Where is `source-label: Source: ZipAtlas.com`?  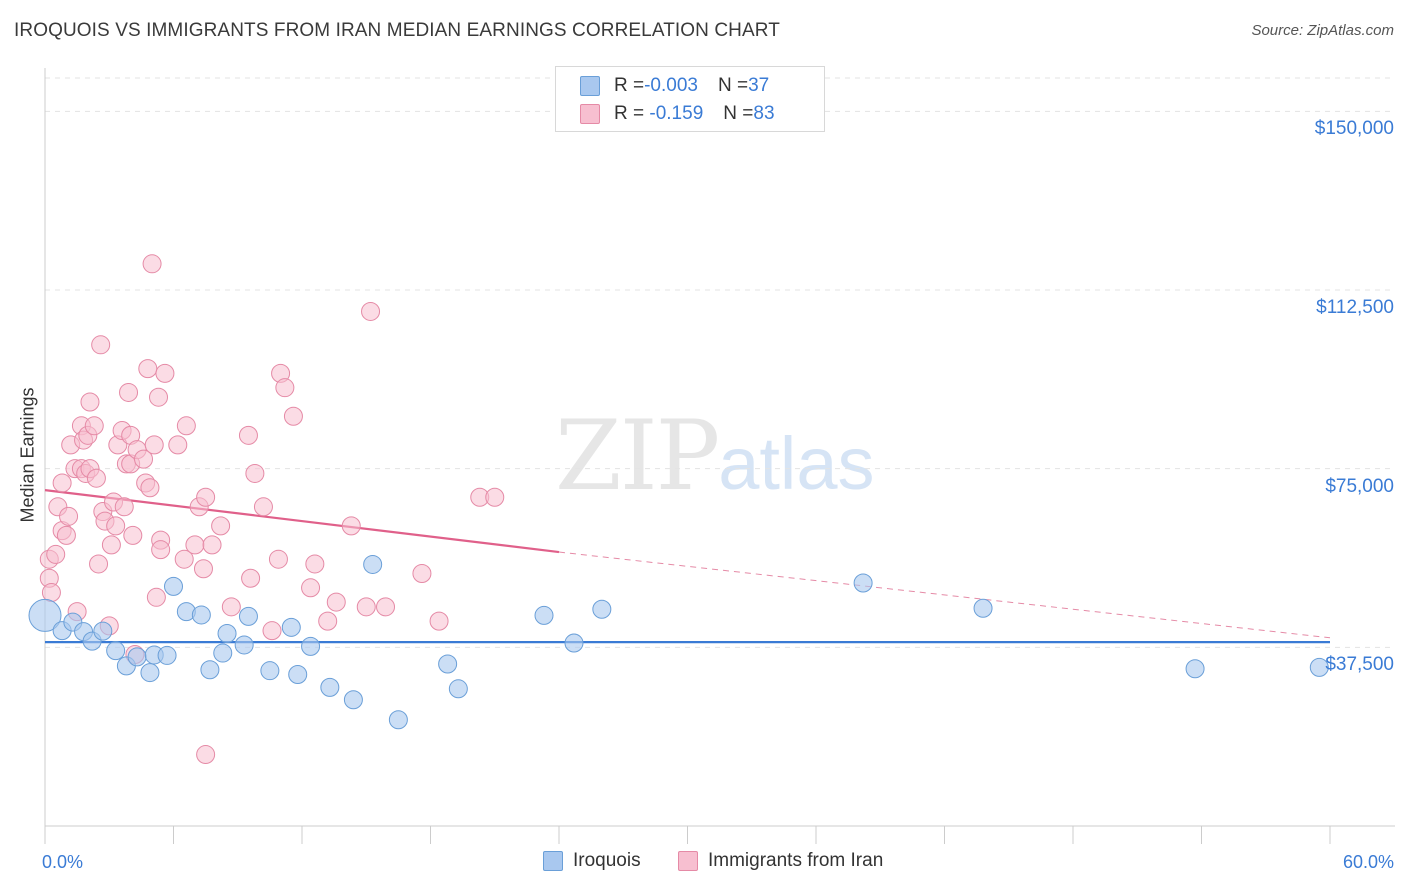
source-label: Source: ZipAtlas.com is located at coordinates (1322, 30).